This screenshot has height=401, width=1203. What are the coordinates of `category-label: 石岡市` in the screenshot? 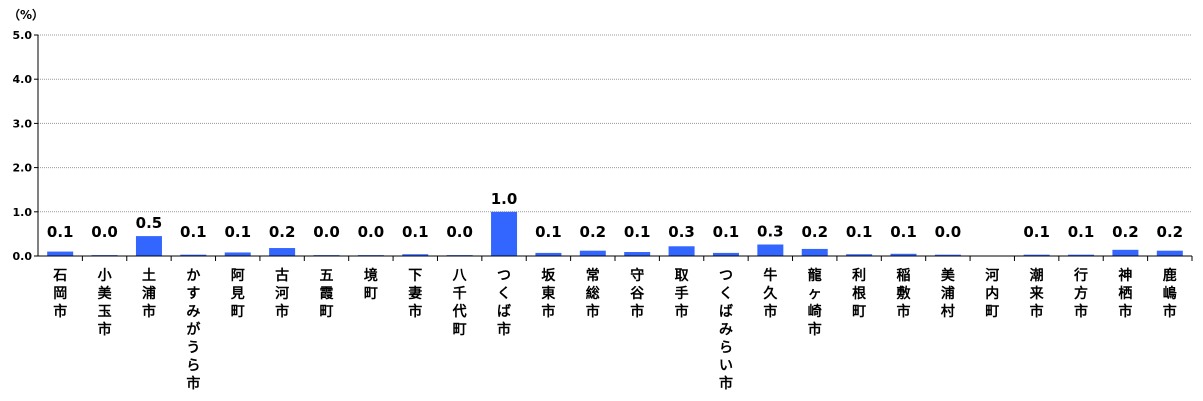 It's located at (59, 294).